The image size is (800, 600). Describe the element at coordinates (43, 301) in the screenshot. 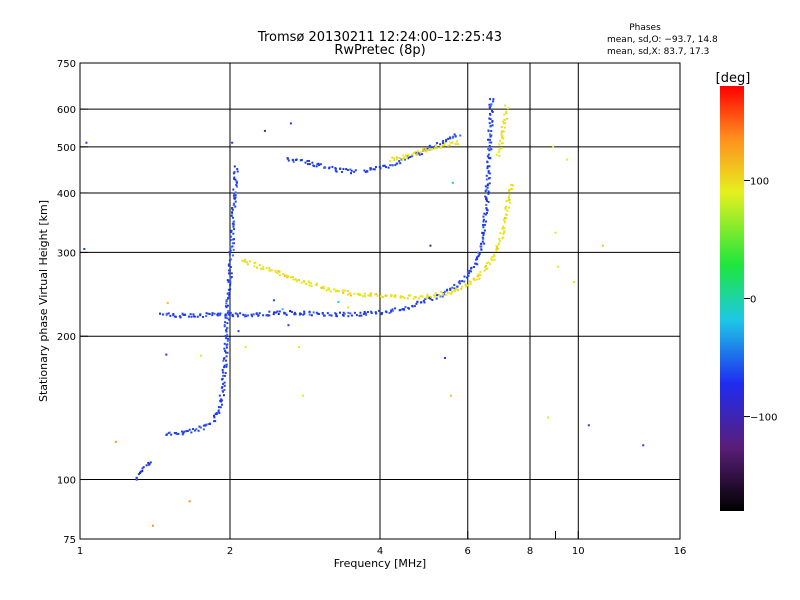

I see `y-axis-label: Stationary phase Virtual Height [km]` at that location.